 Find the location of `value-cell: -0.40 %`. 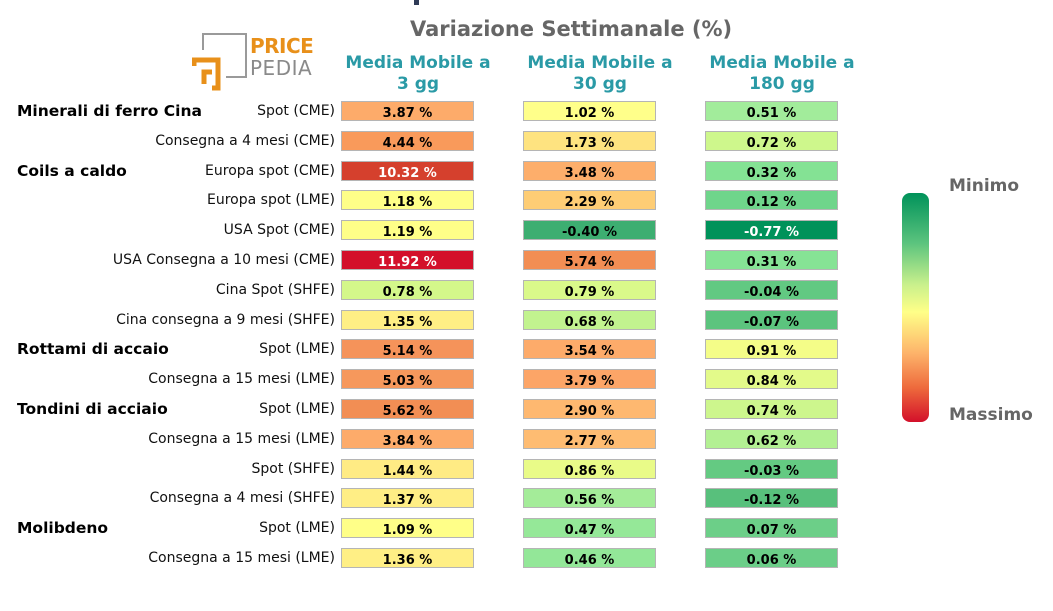

value-cell: -0.40 % is located at coordinates (589, 230).